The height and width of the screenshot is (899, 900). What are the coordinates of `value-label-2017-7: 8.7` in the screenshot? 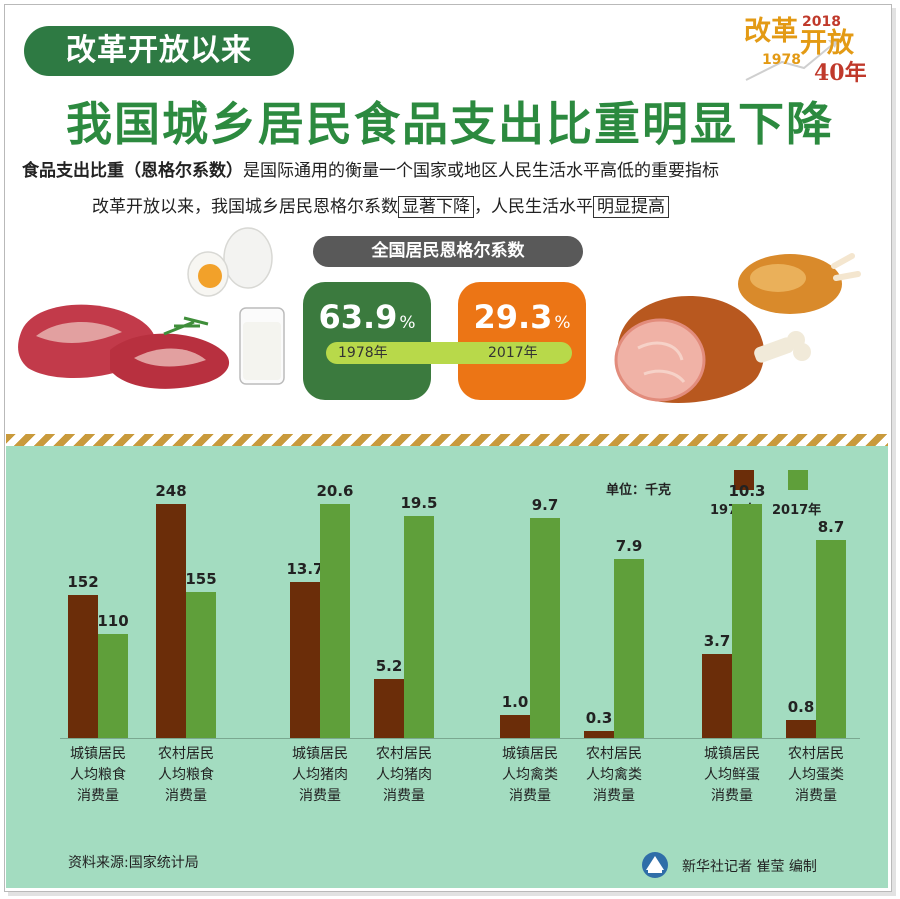 It's located at (831, 527).